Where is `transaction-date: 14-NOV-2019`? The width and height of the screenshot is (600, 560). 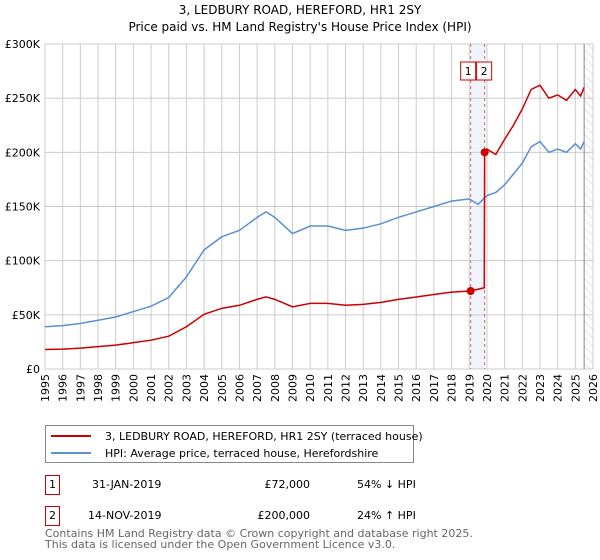 transaction-date: 14-NOV-2019 is located at coordinates (125, 515).